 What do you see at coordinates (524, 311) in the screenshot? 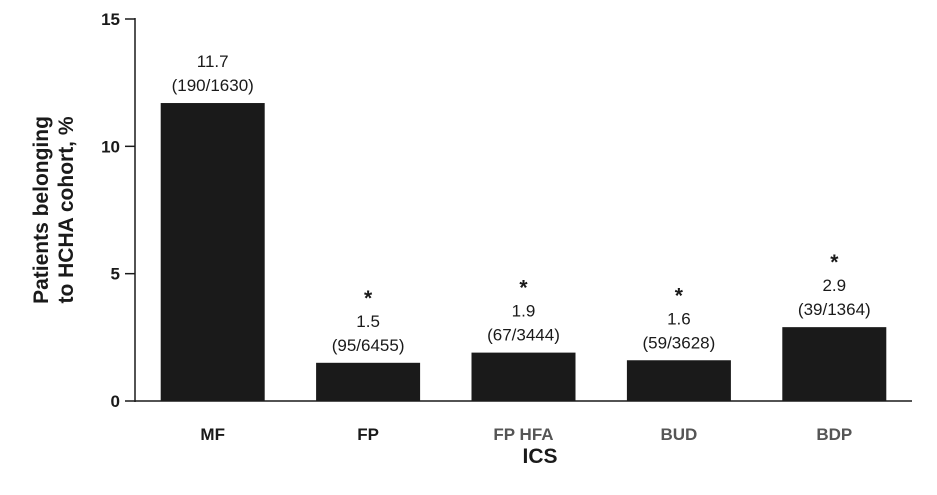
I see `value-label: 1.9` at bounding box center [524, 311].